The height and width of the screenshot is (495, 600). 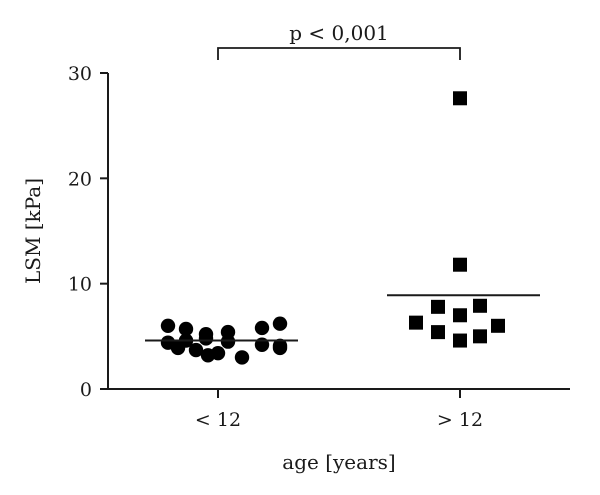 I want to click on p-value-annotation: p < 0,001, so click(x=339, y=33).